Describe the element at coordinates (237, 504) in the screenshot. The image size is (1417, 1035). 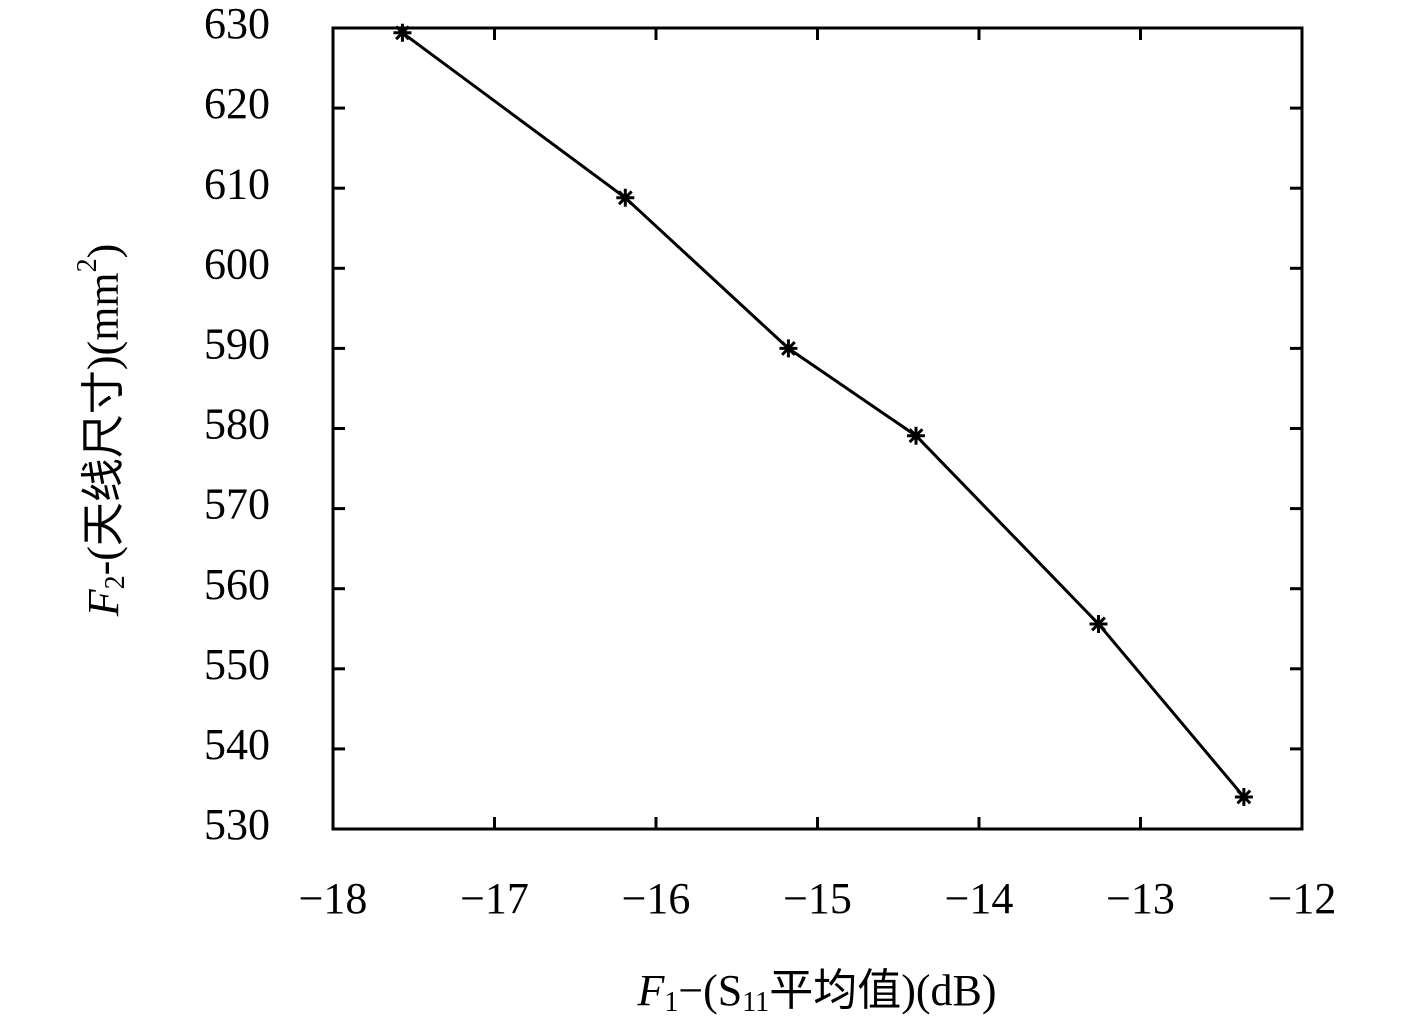
I see `y-tick-label: 570` at that location.